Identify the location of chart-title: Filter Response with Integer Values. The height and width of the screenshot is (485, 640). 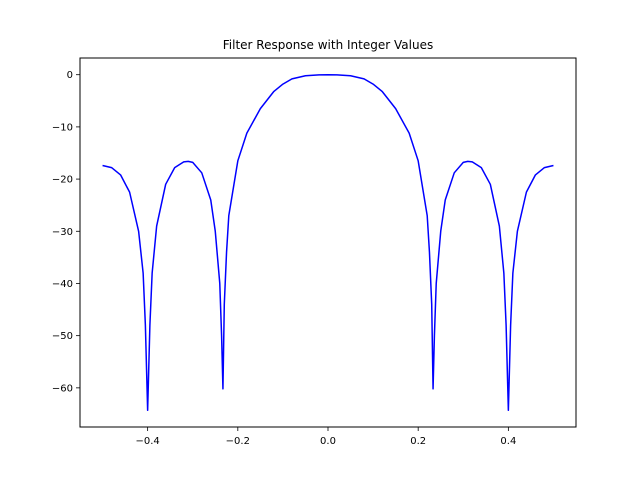
(328, 45).